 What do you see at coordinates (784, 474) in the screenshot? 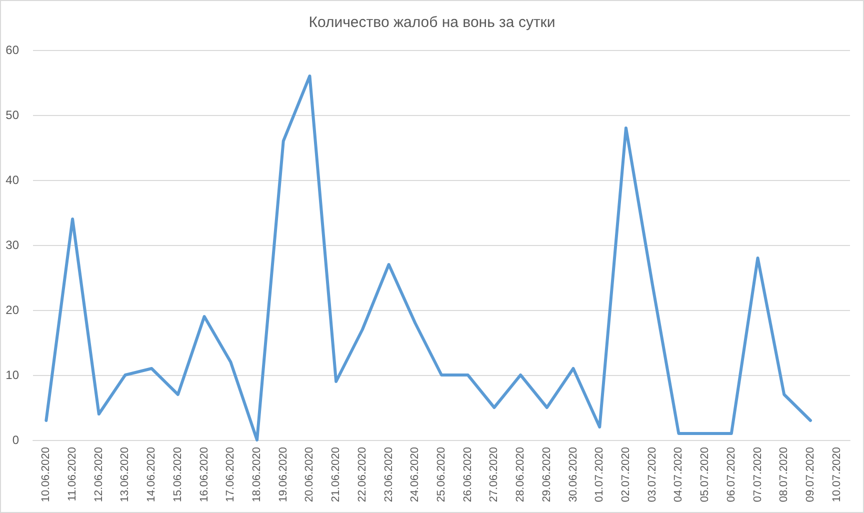
I see `x-tick-label: 08.07.2020` at bounding box center [784, 474].